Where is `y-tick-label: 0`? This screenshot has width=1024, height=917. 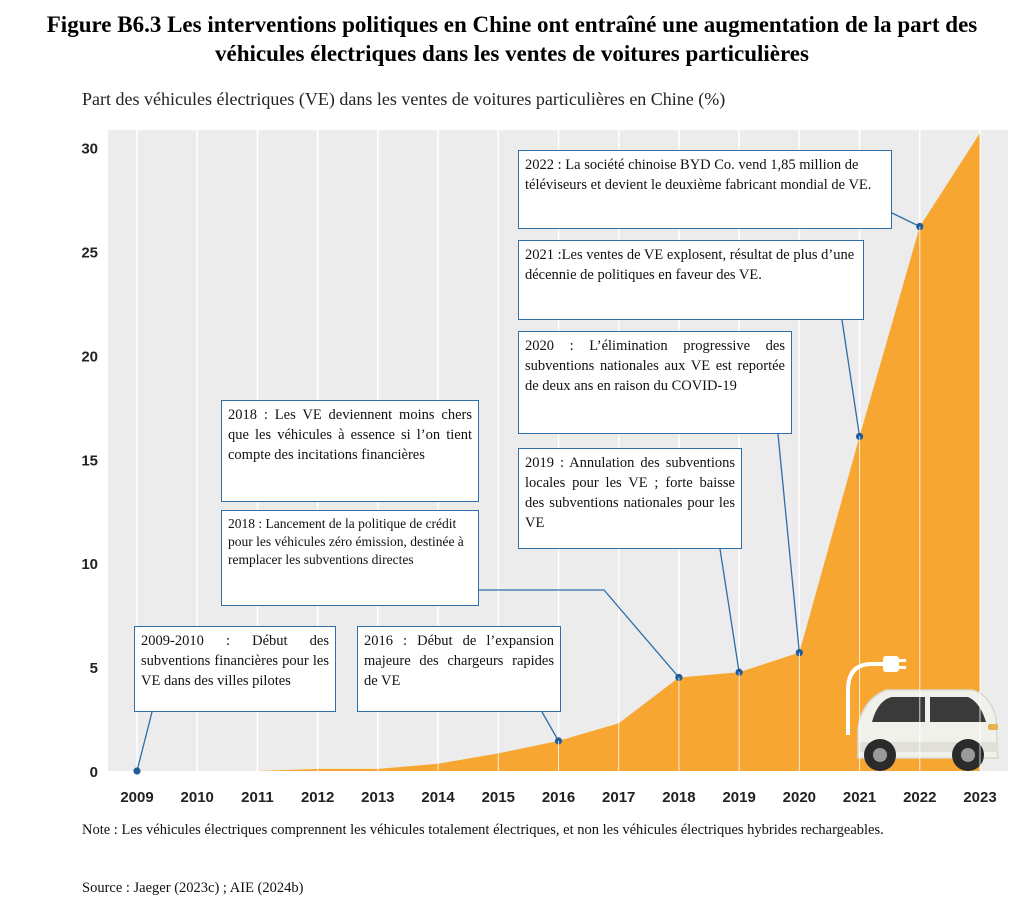
y-tick-label: 0 is located at coordinates (94, 772).